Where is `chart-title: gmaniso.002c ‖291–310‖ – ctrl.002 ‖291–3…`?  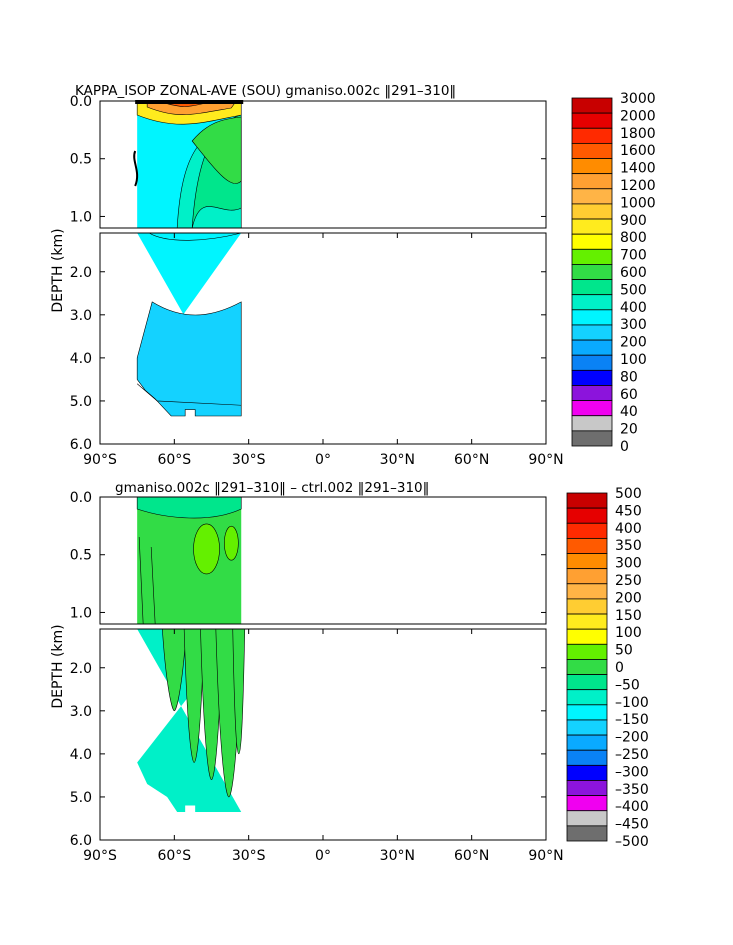 chart-title: gmaniso.002c ‖291–310‖ – ctrl.002 ‖291–3… is located at coordinates (272, 488).